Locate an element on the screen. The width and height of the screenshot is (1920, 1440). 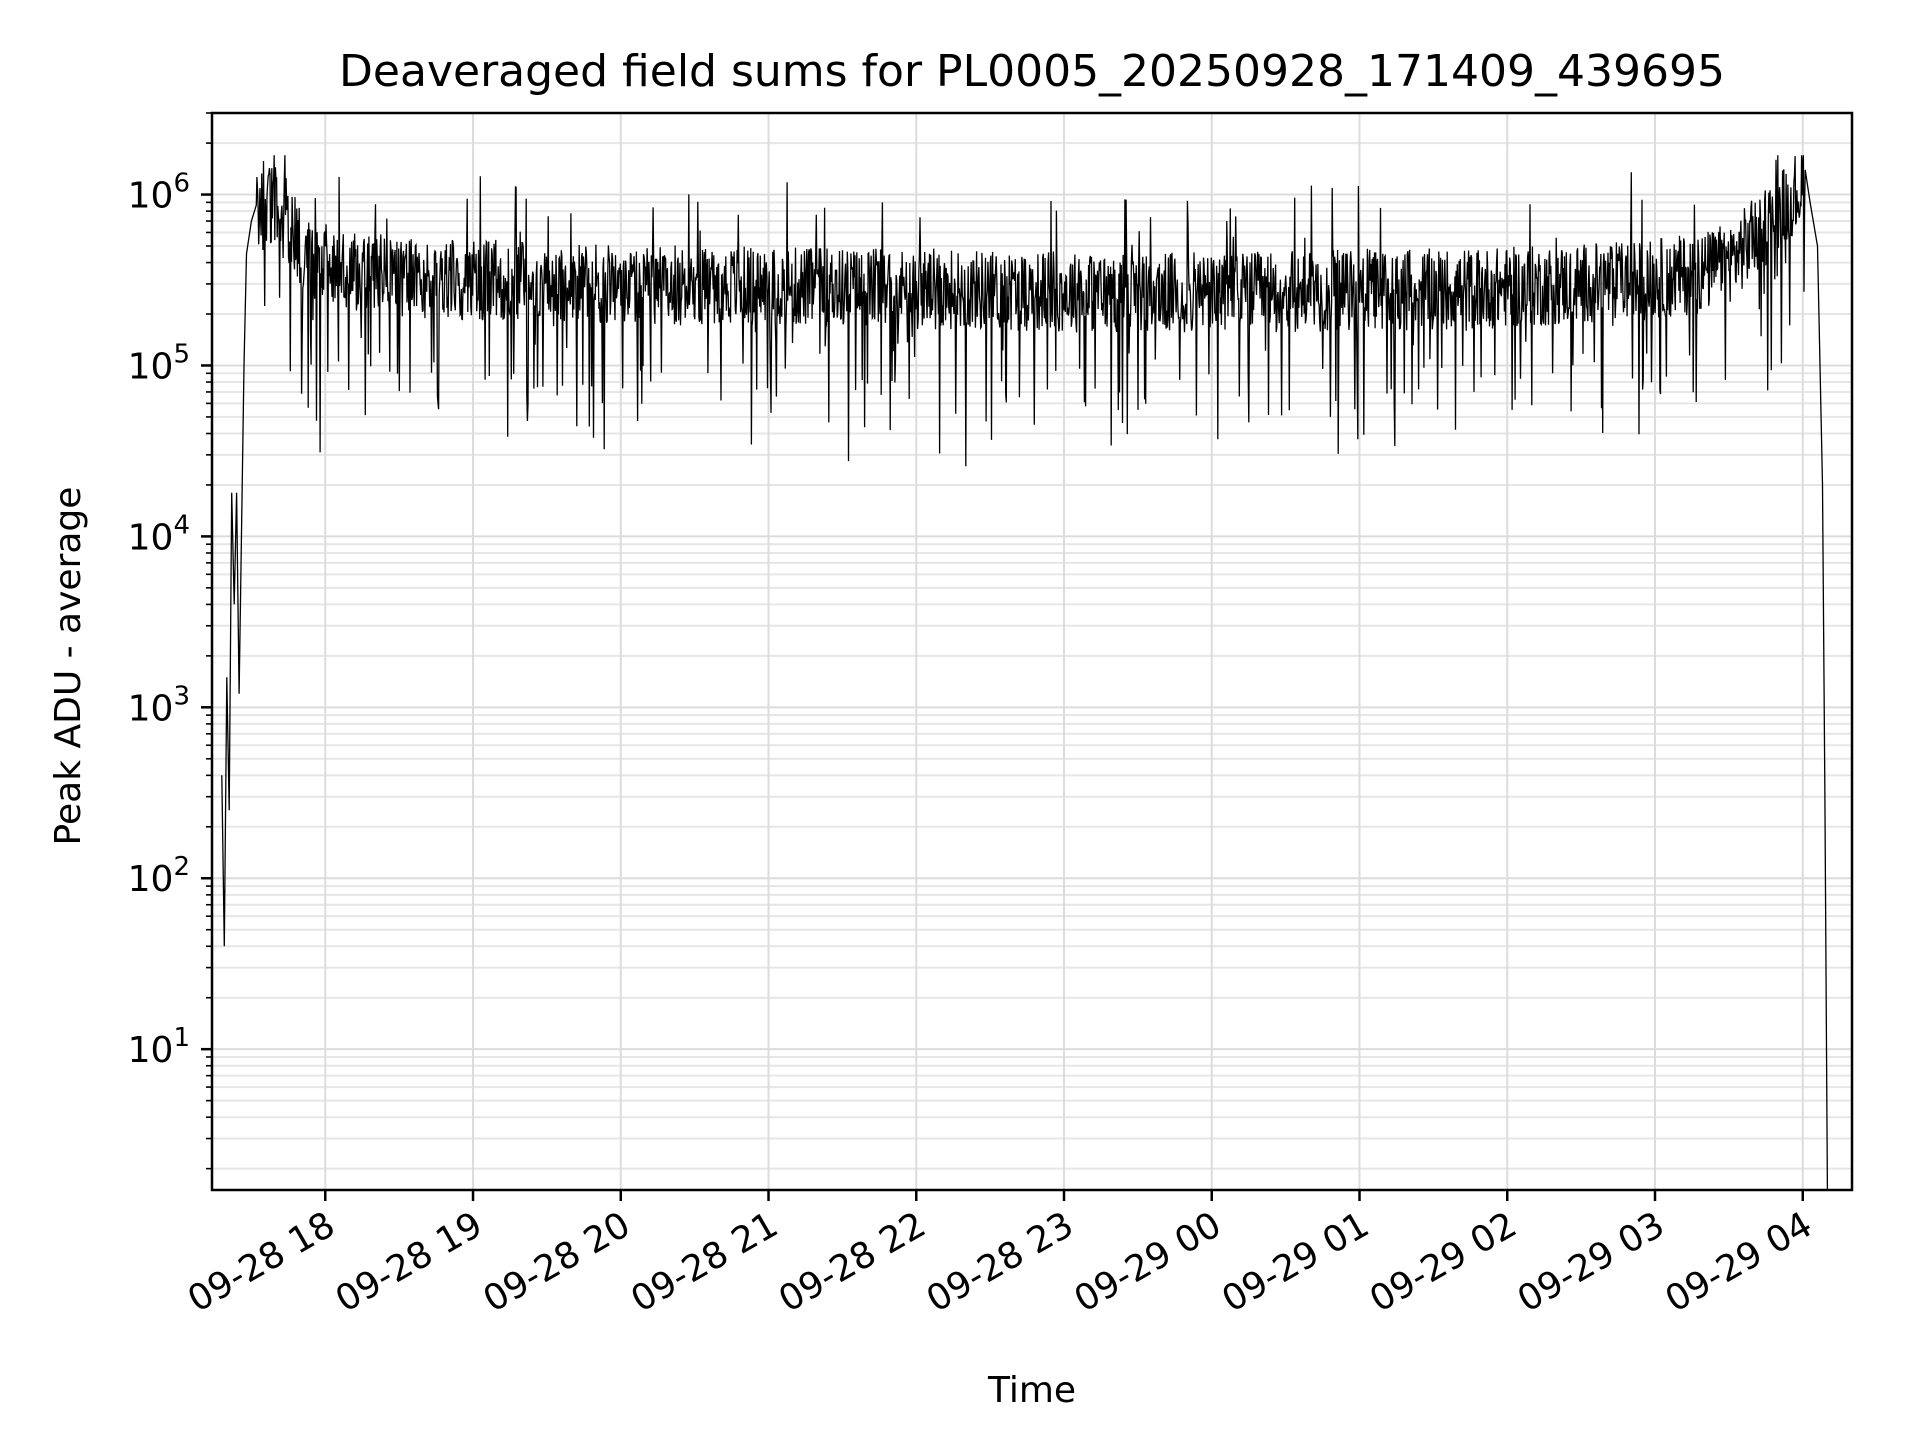
y-axis: 10¹ 10² 10³ 10⁴ 10⁵ 10⁶ is located at coordinates (170, 641).